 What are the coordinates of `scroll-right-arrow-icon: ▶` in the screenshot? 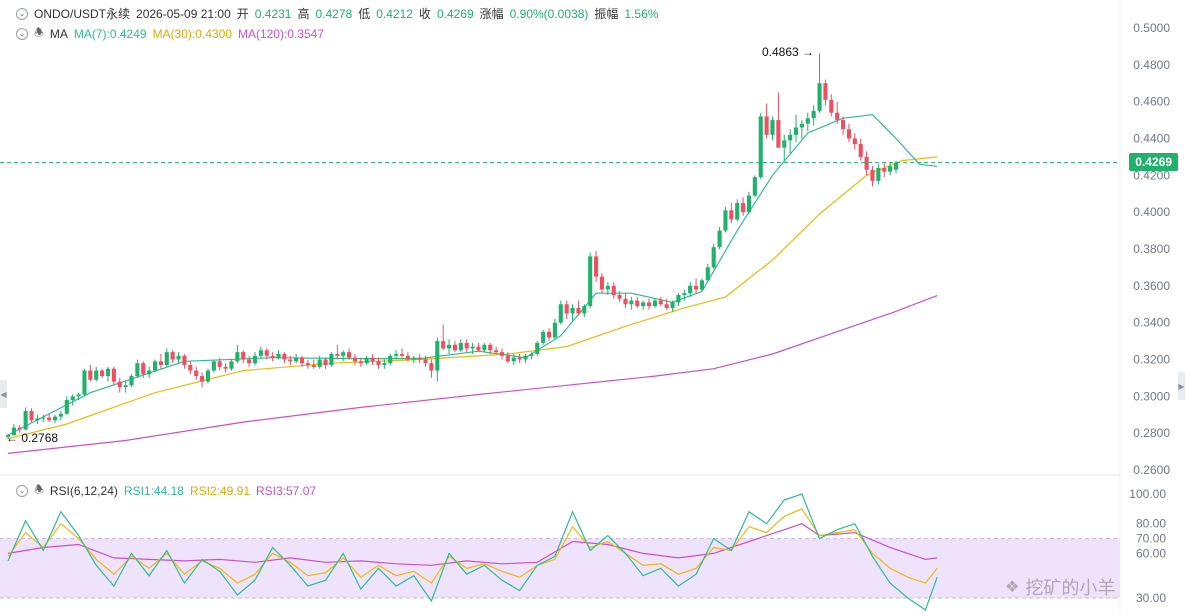 It's located at (1181, 386).